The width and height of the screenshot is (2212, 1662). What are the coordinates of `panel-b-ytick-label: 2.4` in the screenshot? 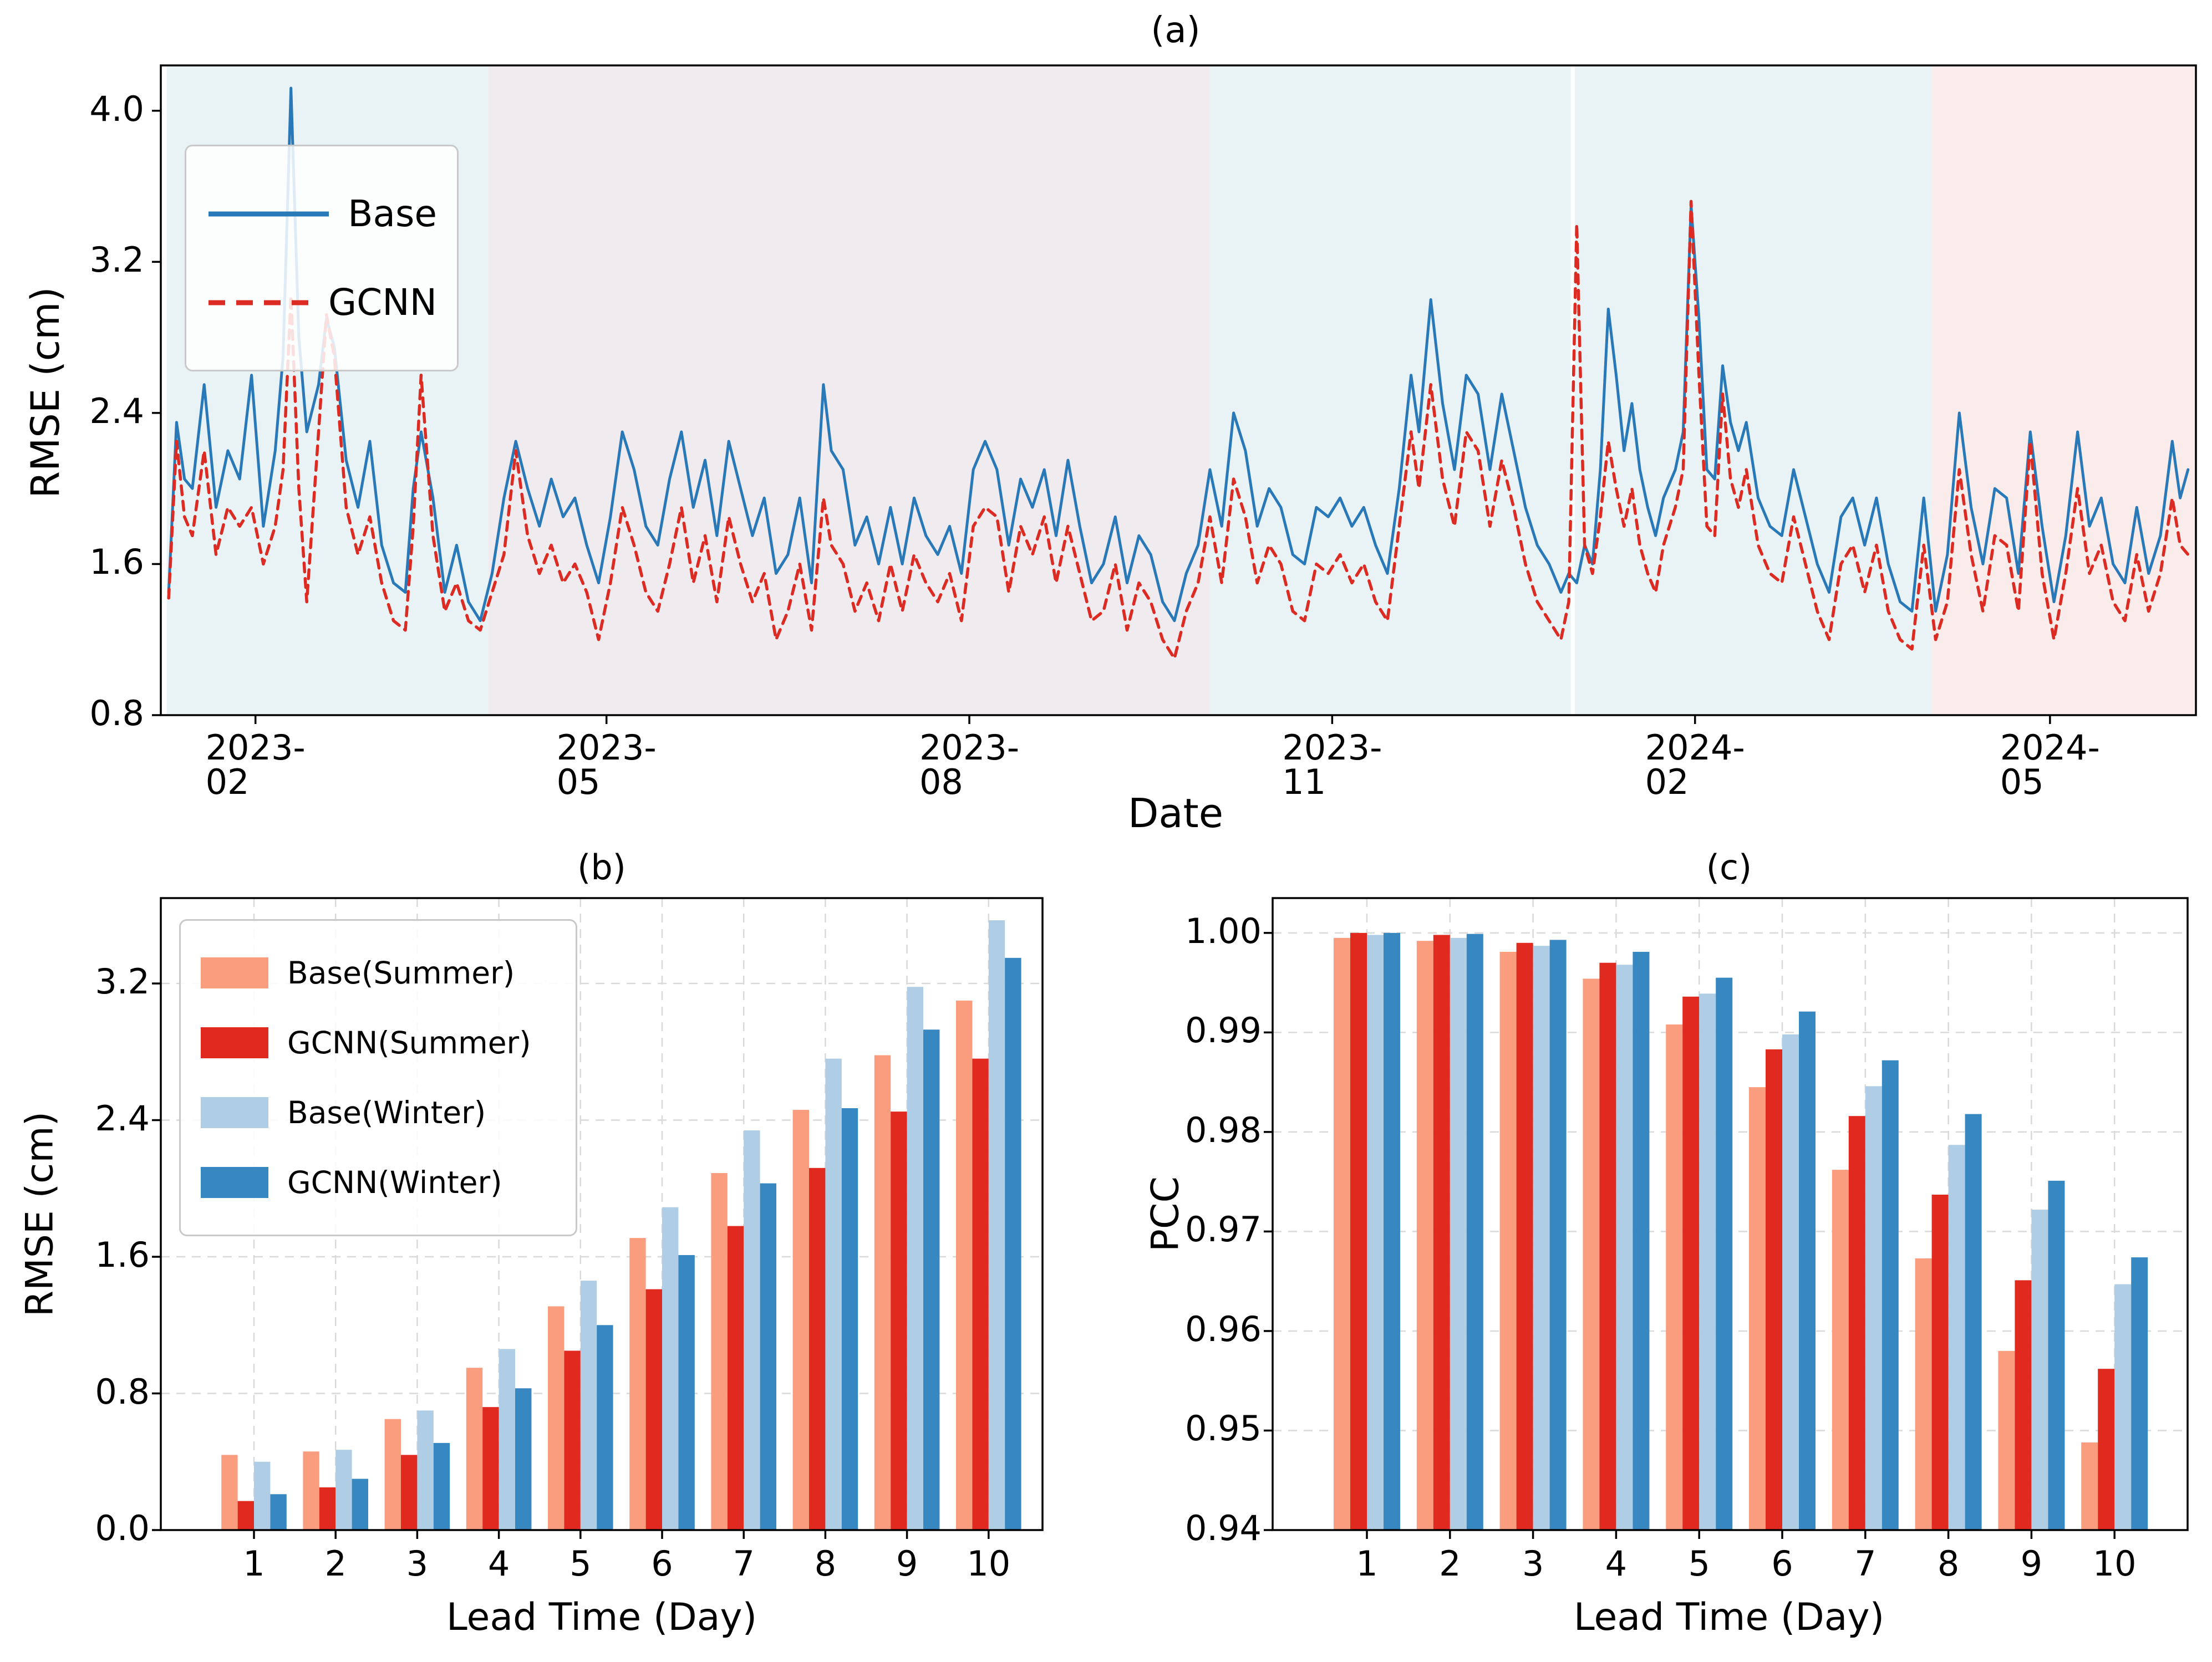 It's located at (122, 1118).